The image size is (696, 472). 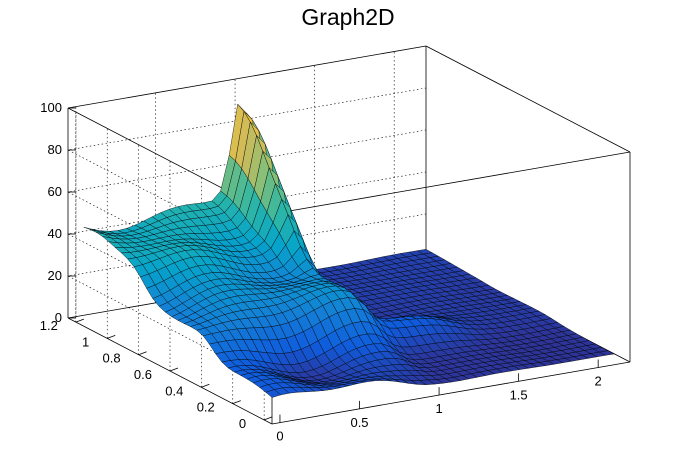 I want to click on z-tick-label-3: 60, so click(x=55, y=191).